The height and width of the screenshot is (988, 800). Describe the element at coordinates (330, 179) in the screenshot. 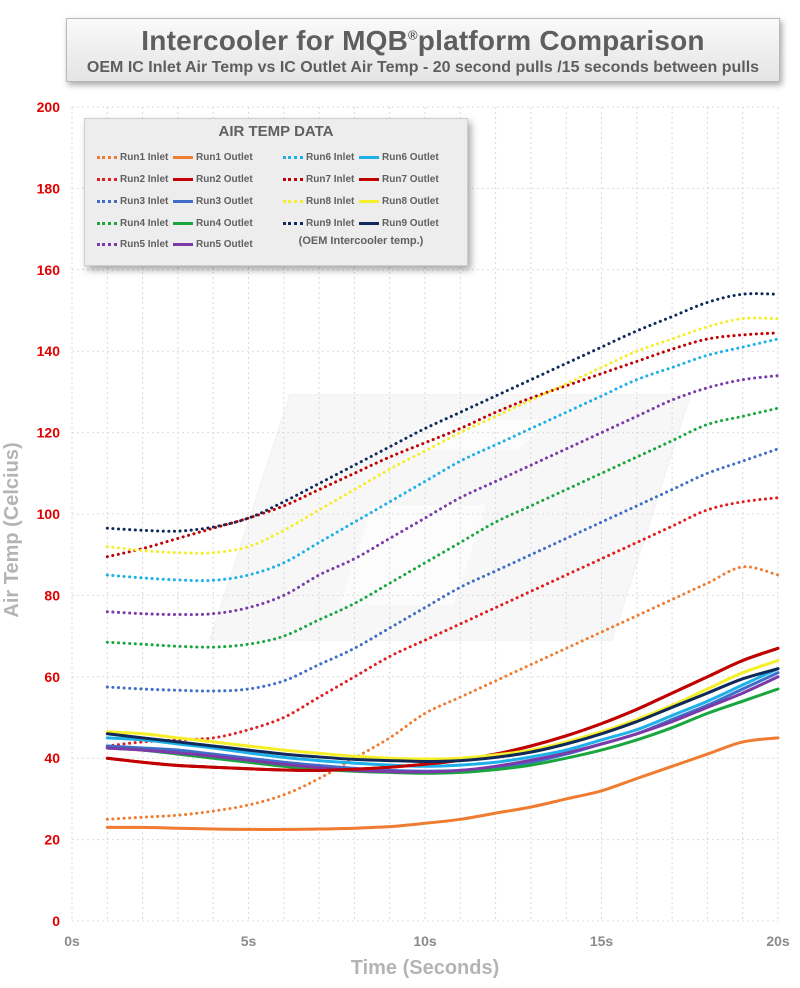

I see `legend-label: Run7 Inlet` at that location.